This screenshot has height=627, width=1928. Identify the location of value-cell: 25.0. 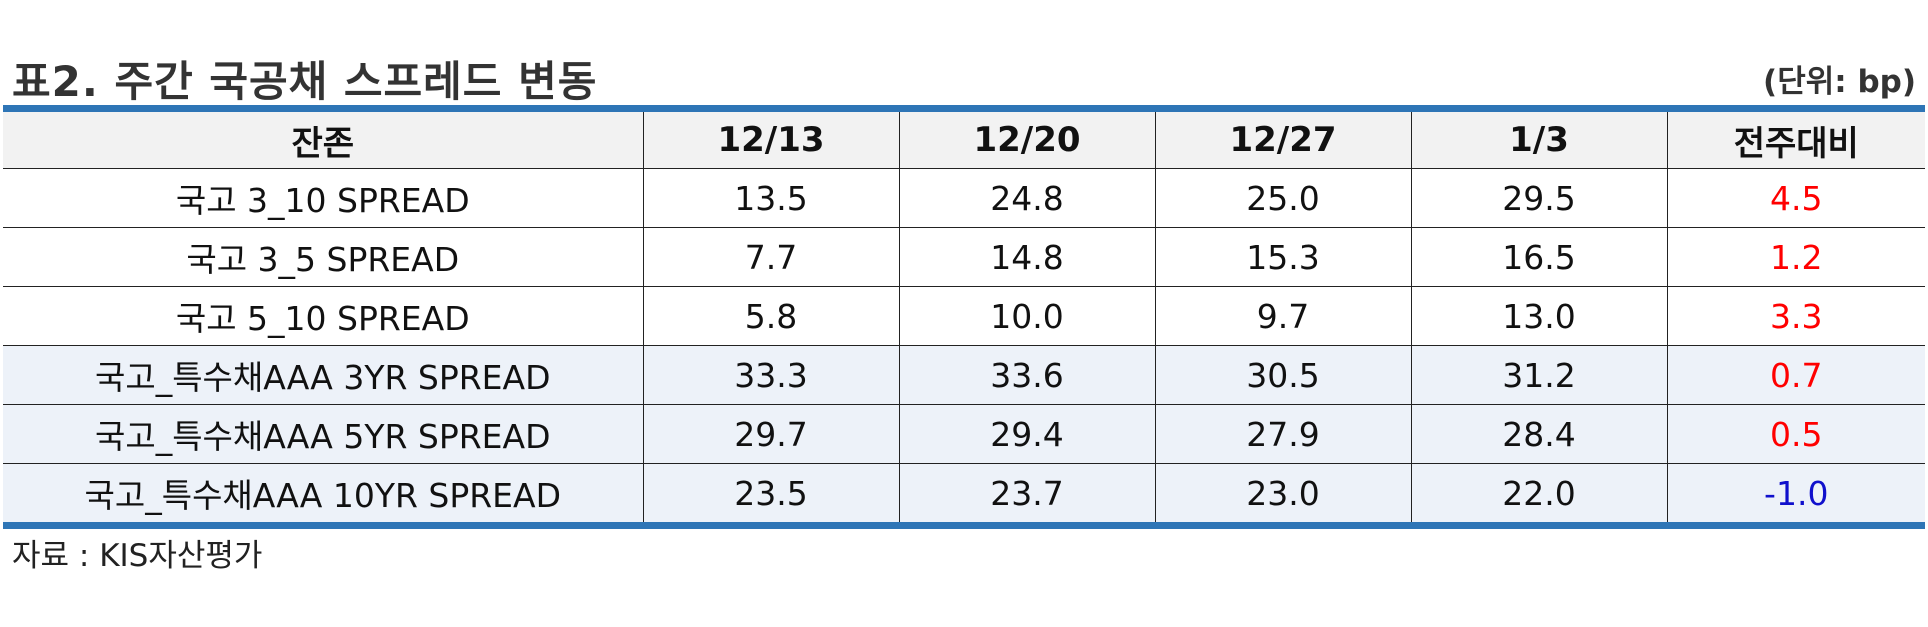
(1283, 198).